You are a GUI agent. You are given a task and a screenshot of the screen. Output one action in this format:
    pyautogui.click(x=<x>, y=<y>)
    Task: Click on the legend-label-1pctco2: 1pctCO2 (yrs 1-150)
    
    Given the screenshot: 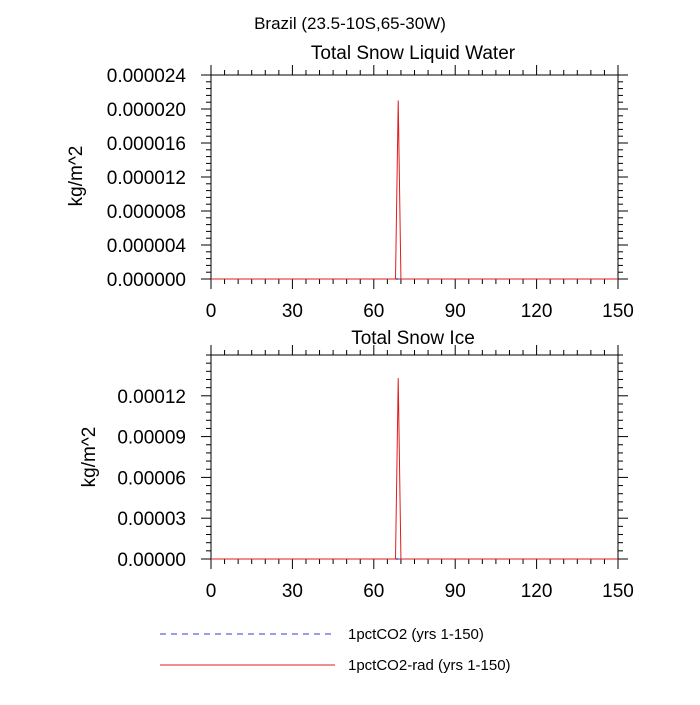 What is the action you would take?
    pyautogui.click(x=416, y=634)
    